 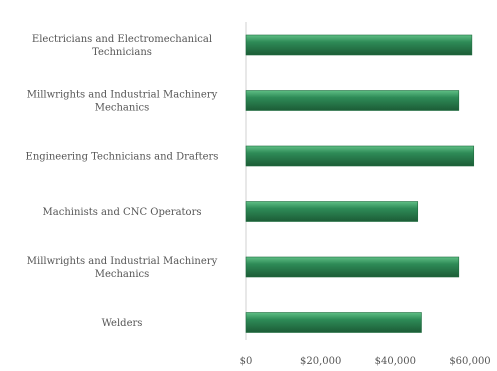 What do you see at coordinates (320, 361) in the screenshot?
I see `x-tick-label: $20,000` at bounding box center [320, 361].